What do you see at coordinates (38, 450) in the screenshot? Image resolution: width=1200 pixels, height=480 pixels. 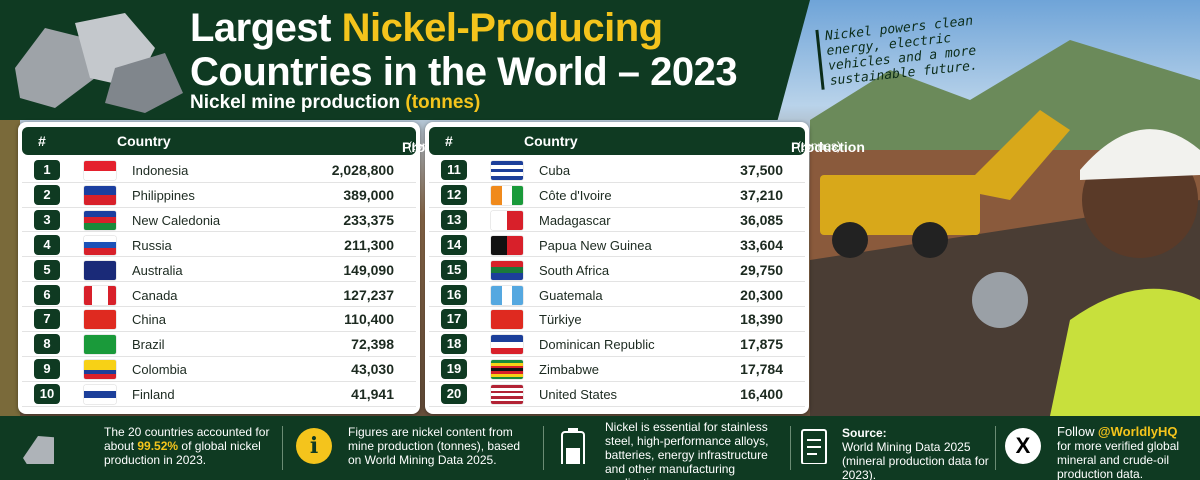 I see `nugget-icon` at bounding box center [38, 450].